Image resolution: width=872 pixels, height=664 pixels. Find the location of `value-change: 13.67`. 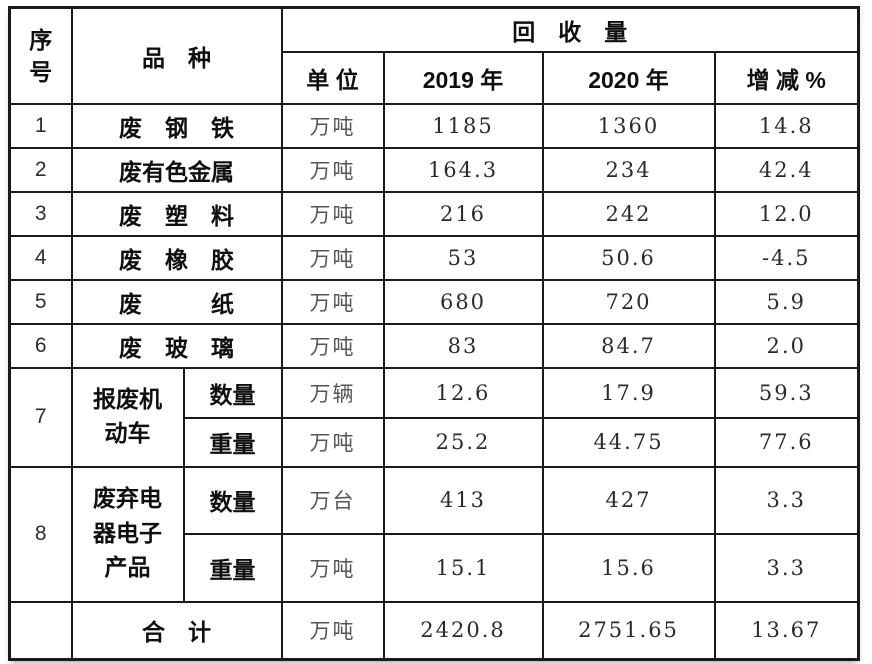

value-change: 13.67 is located at coordinates (786, 630).